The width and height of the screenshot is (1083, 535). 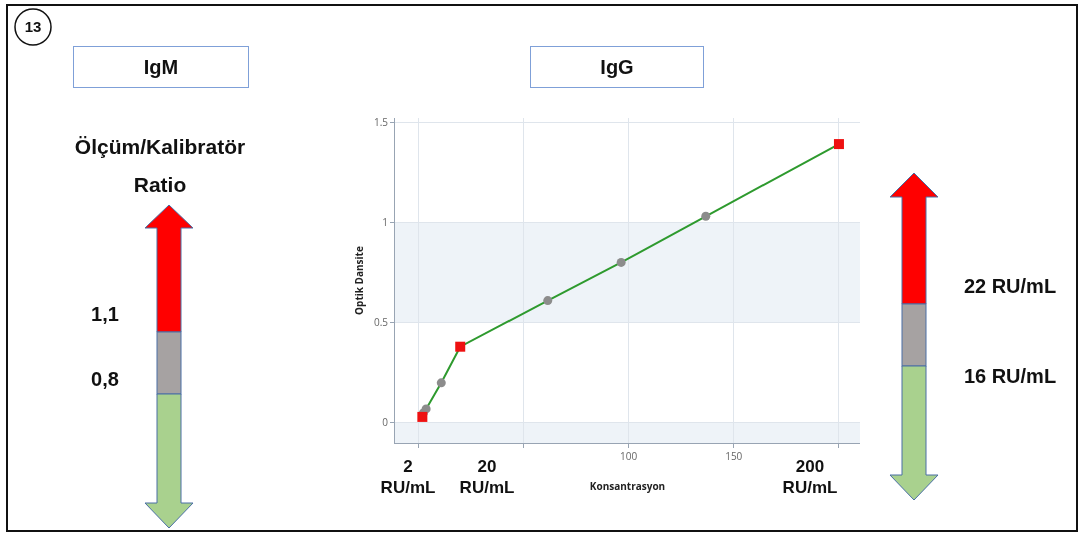 What do you see at coordinates (160, 166) in the screenshot?
I see `text: Ölçüm/Kalibratör Ratio` at bounding box center [160, 166].